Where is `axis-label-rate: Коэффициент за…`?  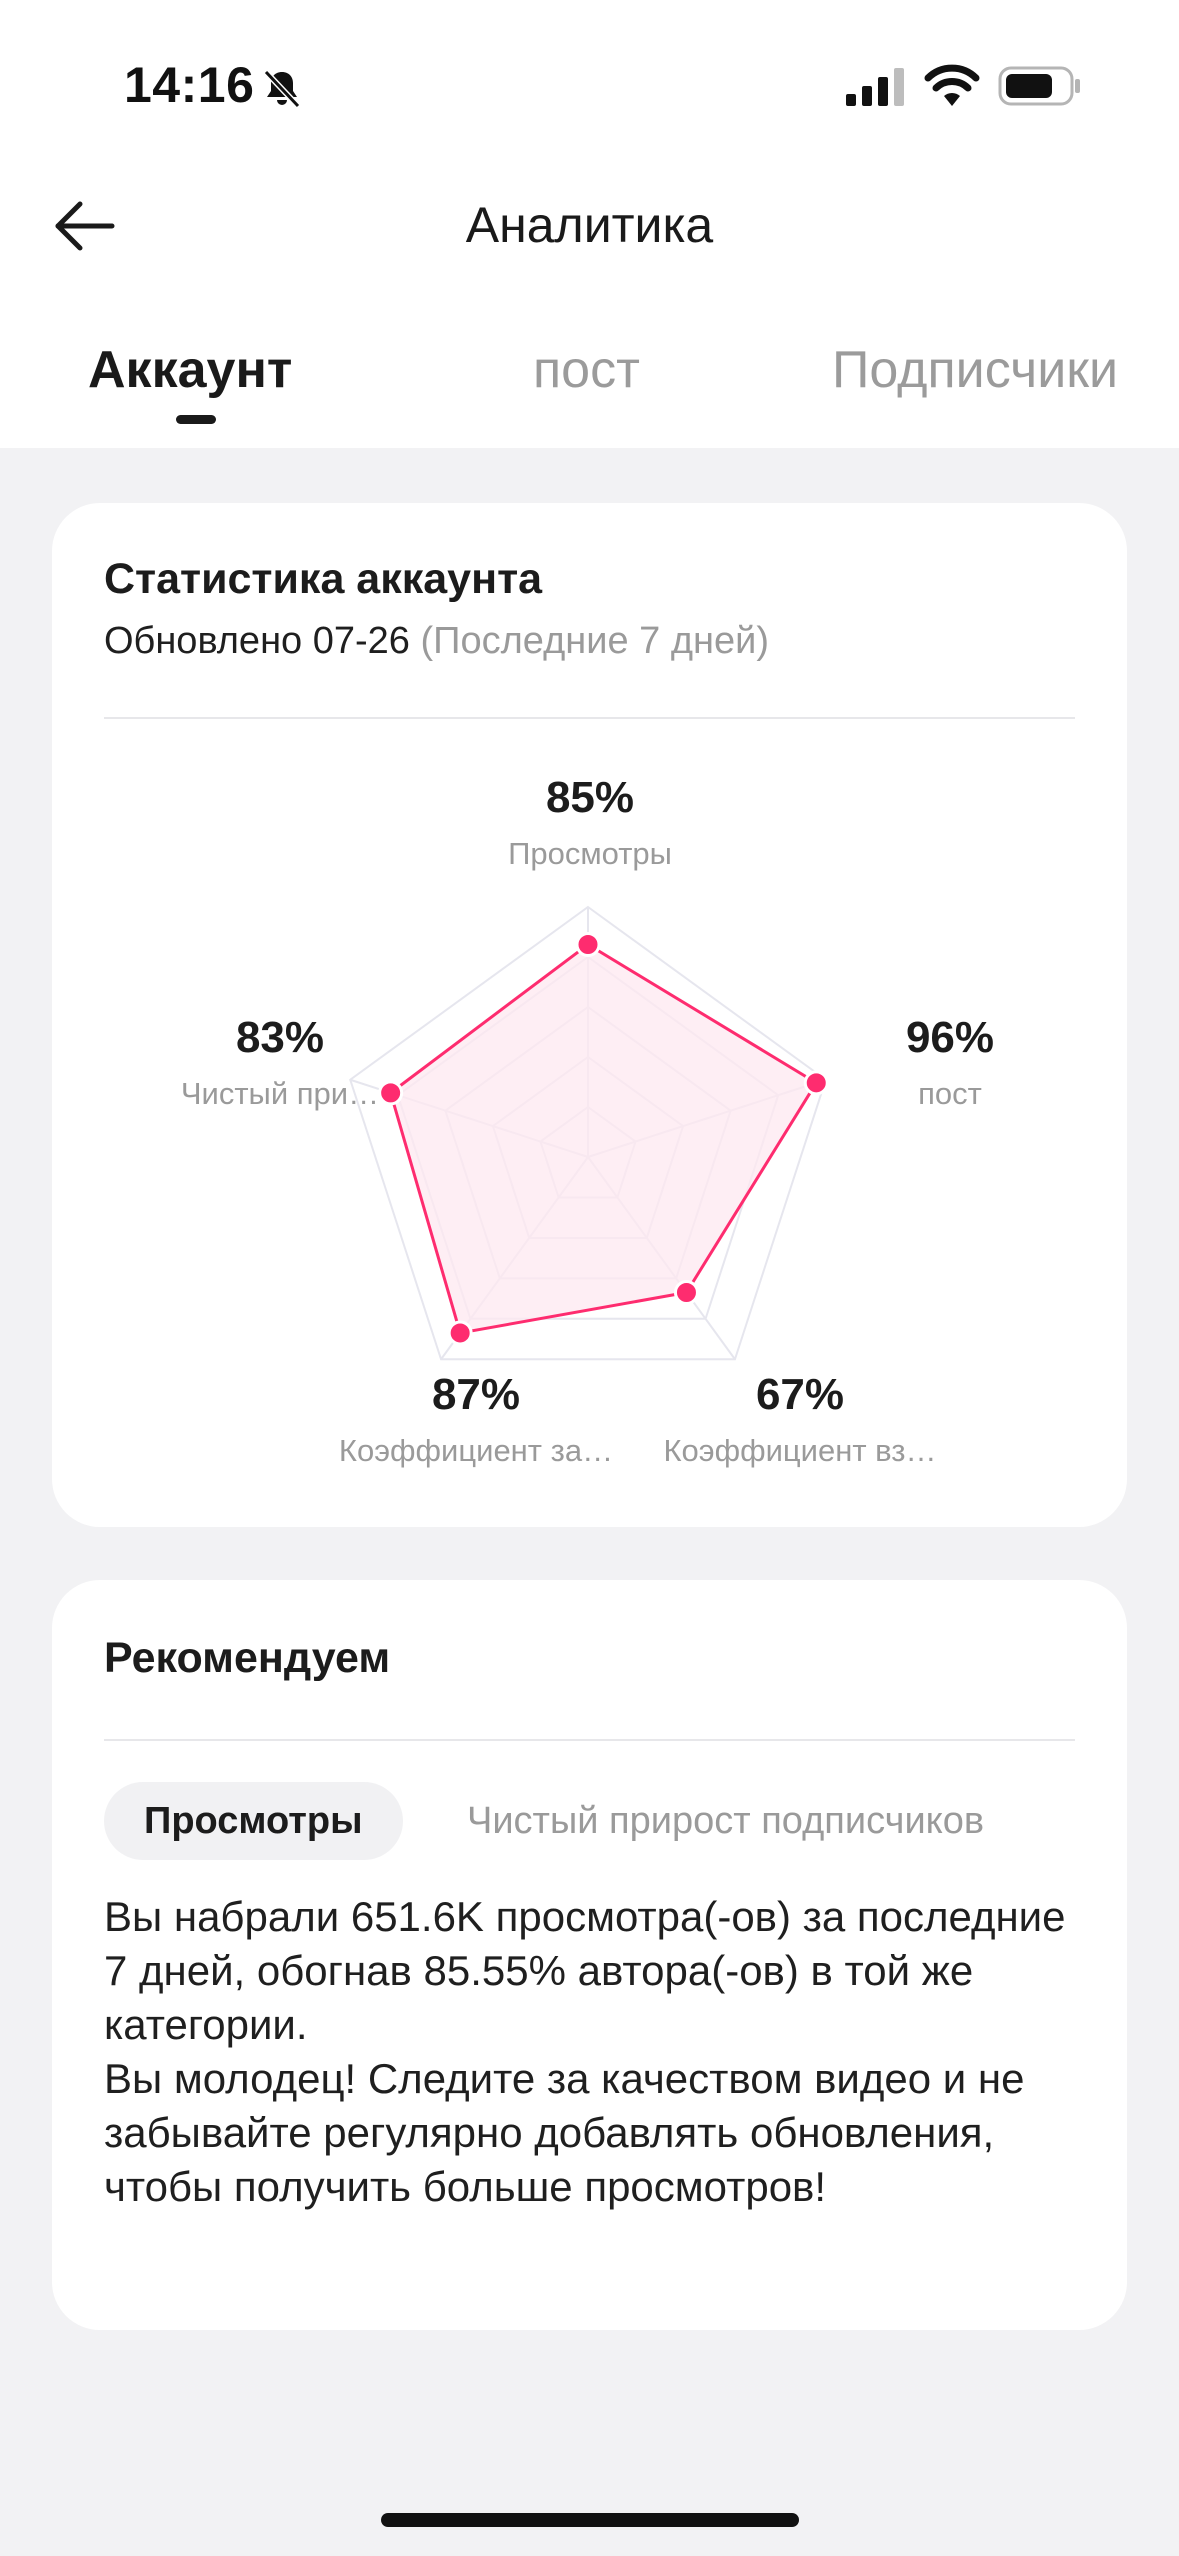 axis-label-rate: Коэффициент за… is located at coordinates (476, 1450).